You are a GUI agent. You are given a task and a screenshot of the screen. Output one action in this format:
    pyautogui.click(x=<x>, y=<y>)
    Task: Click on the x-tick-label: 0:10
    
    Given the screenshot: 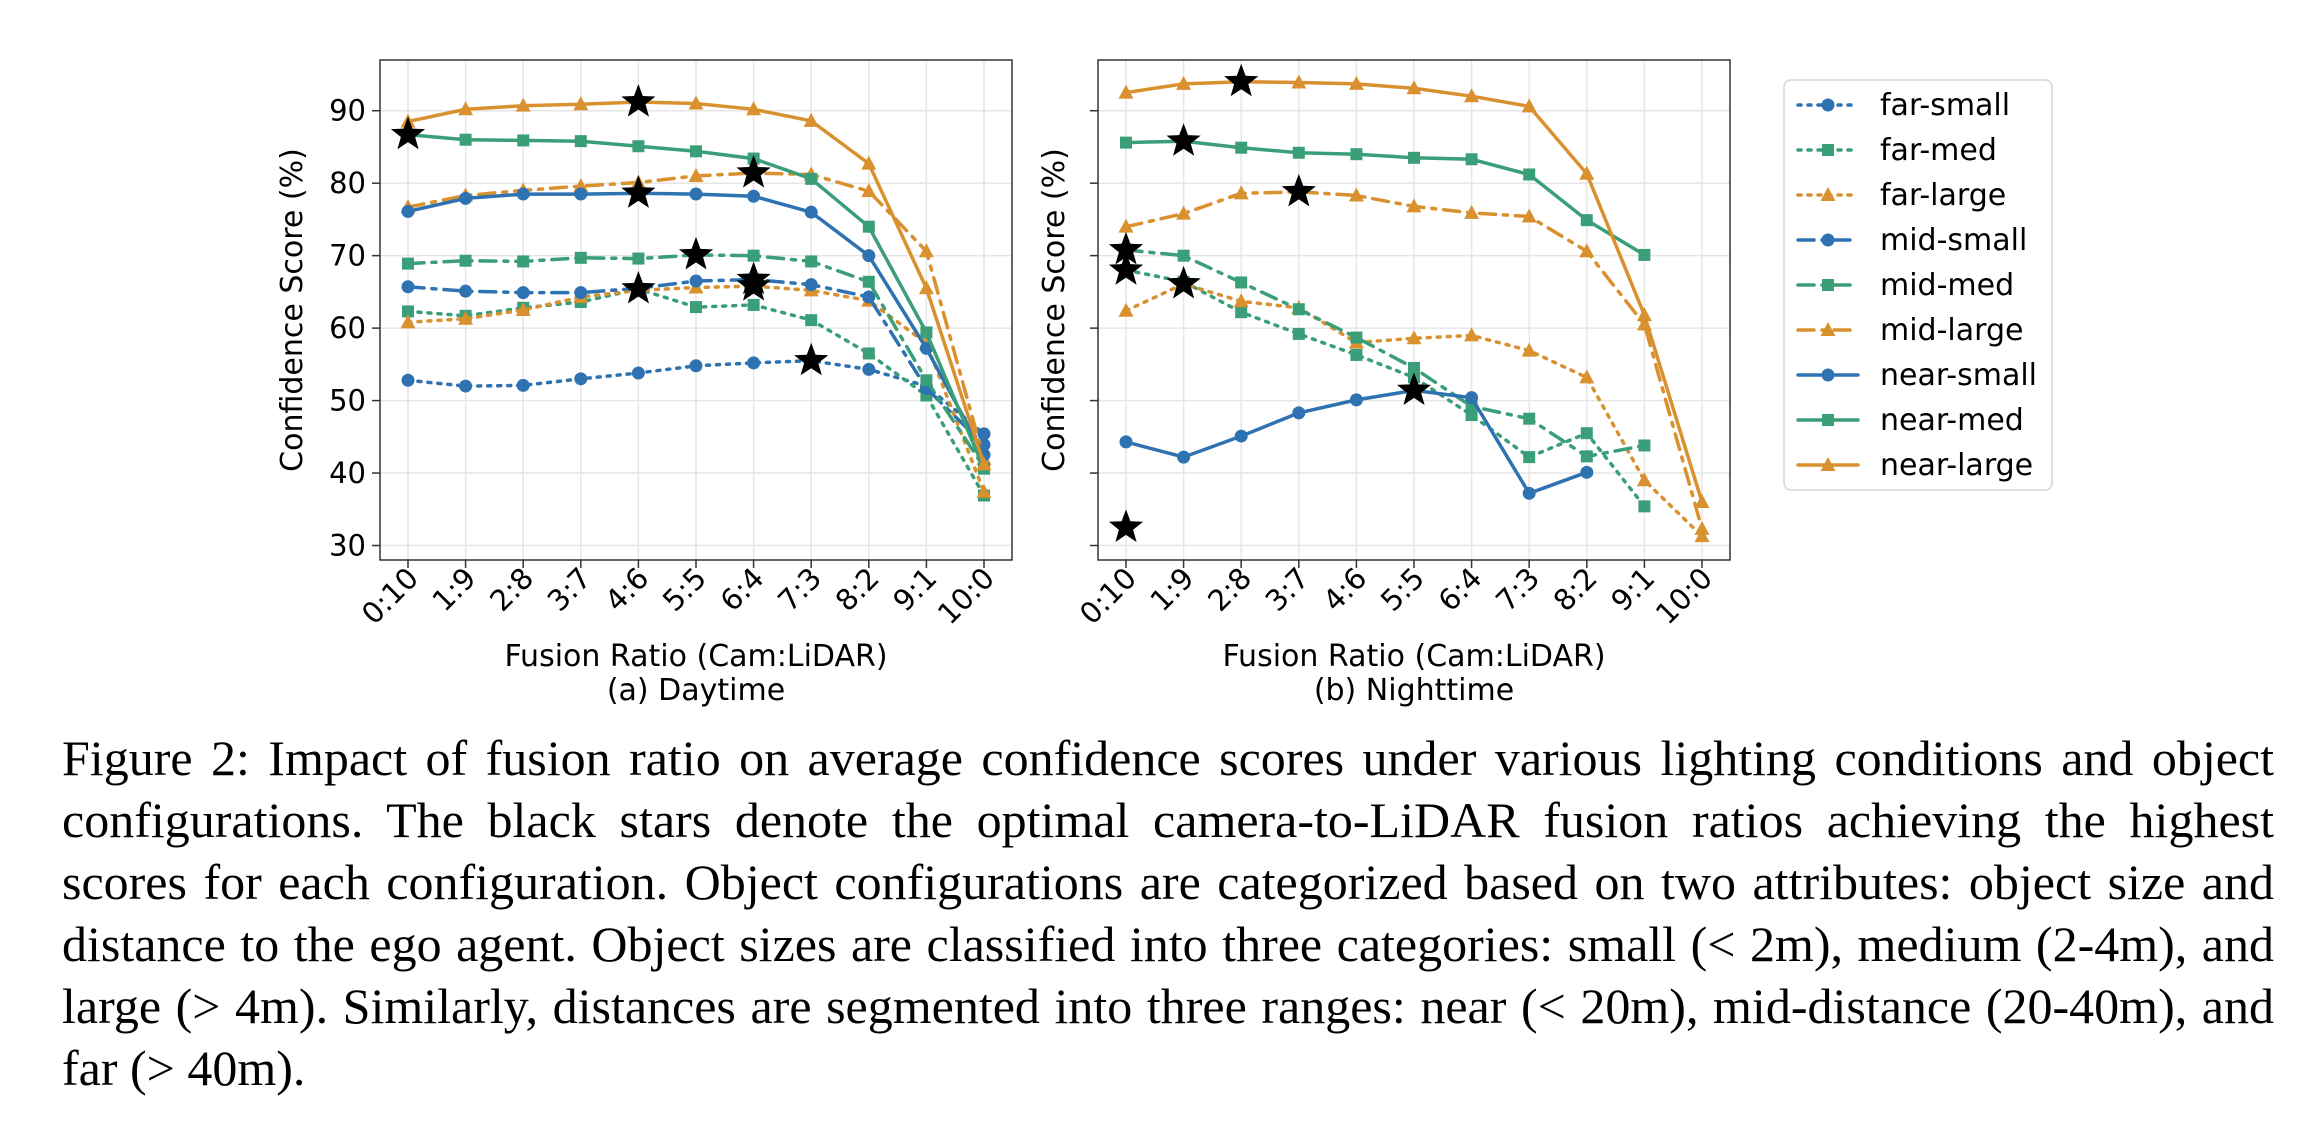 What is the action you would take?
    pyautogui.click(x=1108, y=596)
    